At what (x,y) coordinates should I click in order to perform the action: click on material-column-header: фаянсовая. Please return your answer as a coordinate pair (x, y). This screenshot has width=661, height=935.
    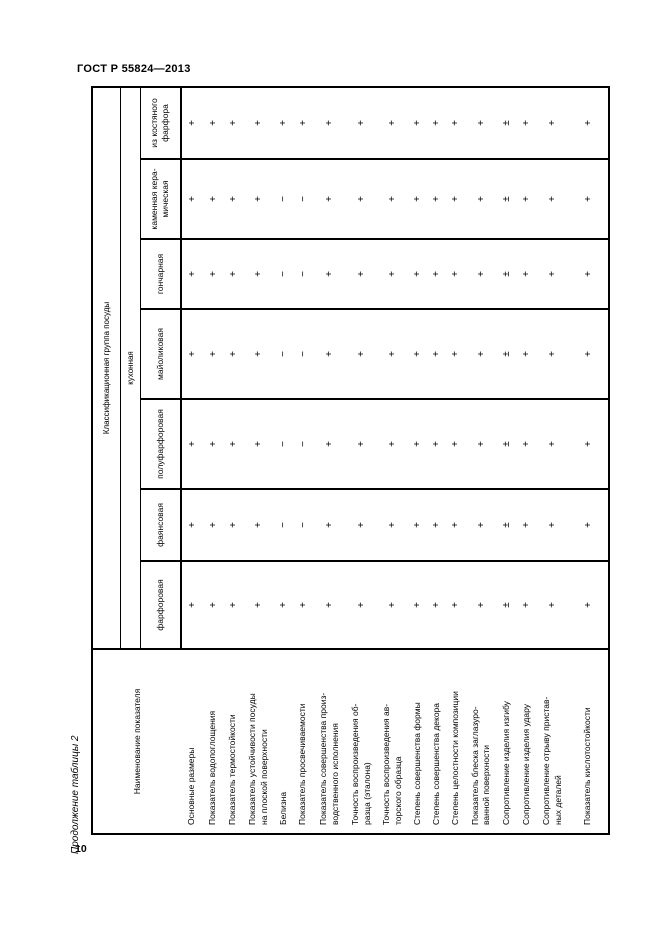
    Looking at the image, I should click on (160, 525).